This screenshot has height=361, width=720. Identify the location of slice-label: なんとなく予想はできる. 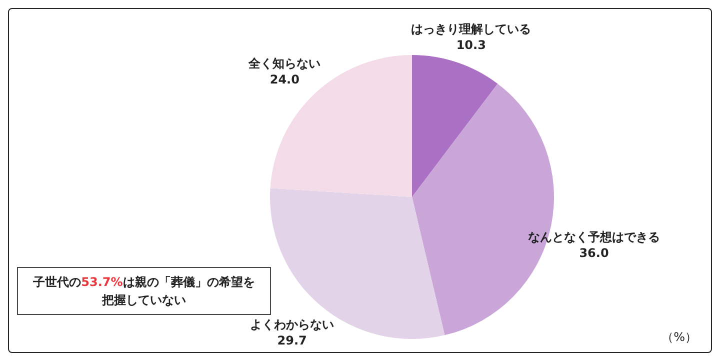
(594, 237).